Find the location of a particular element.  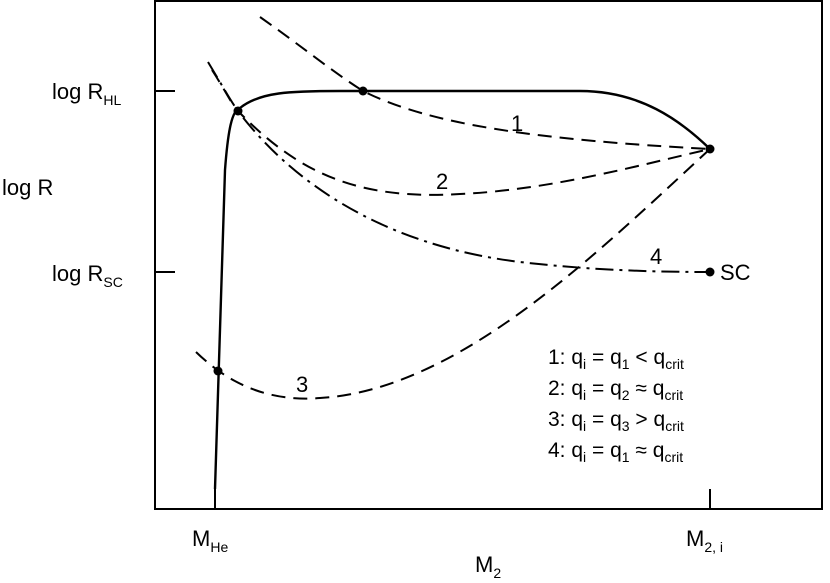

y-tick-label-rsc: log RSC is located at coordinates (87, 275).